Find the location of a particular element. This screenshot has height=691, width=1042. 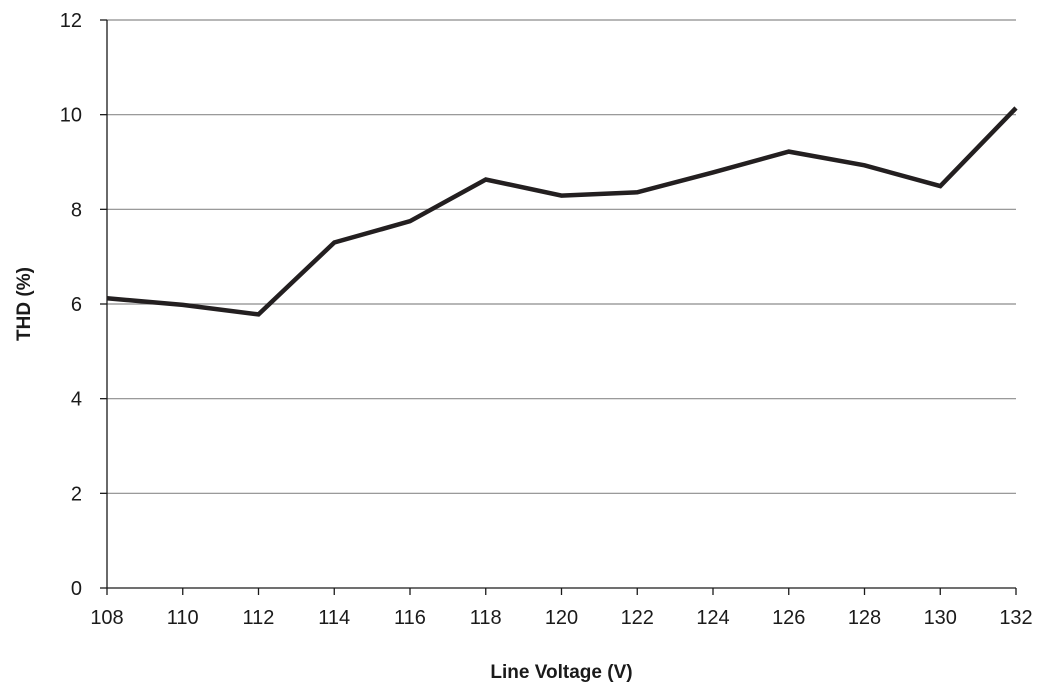

x-tick-label-9: 126 is located at coordinates (788, 618).